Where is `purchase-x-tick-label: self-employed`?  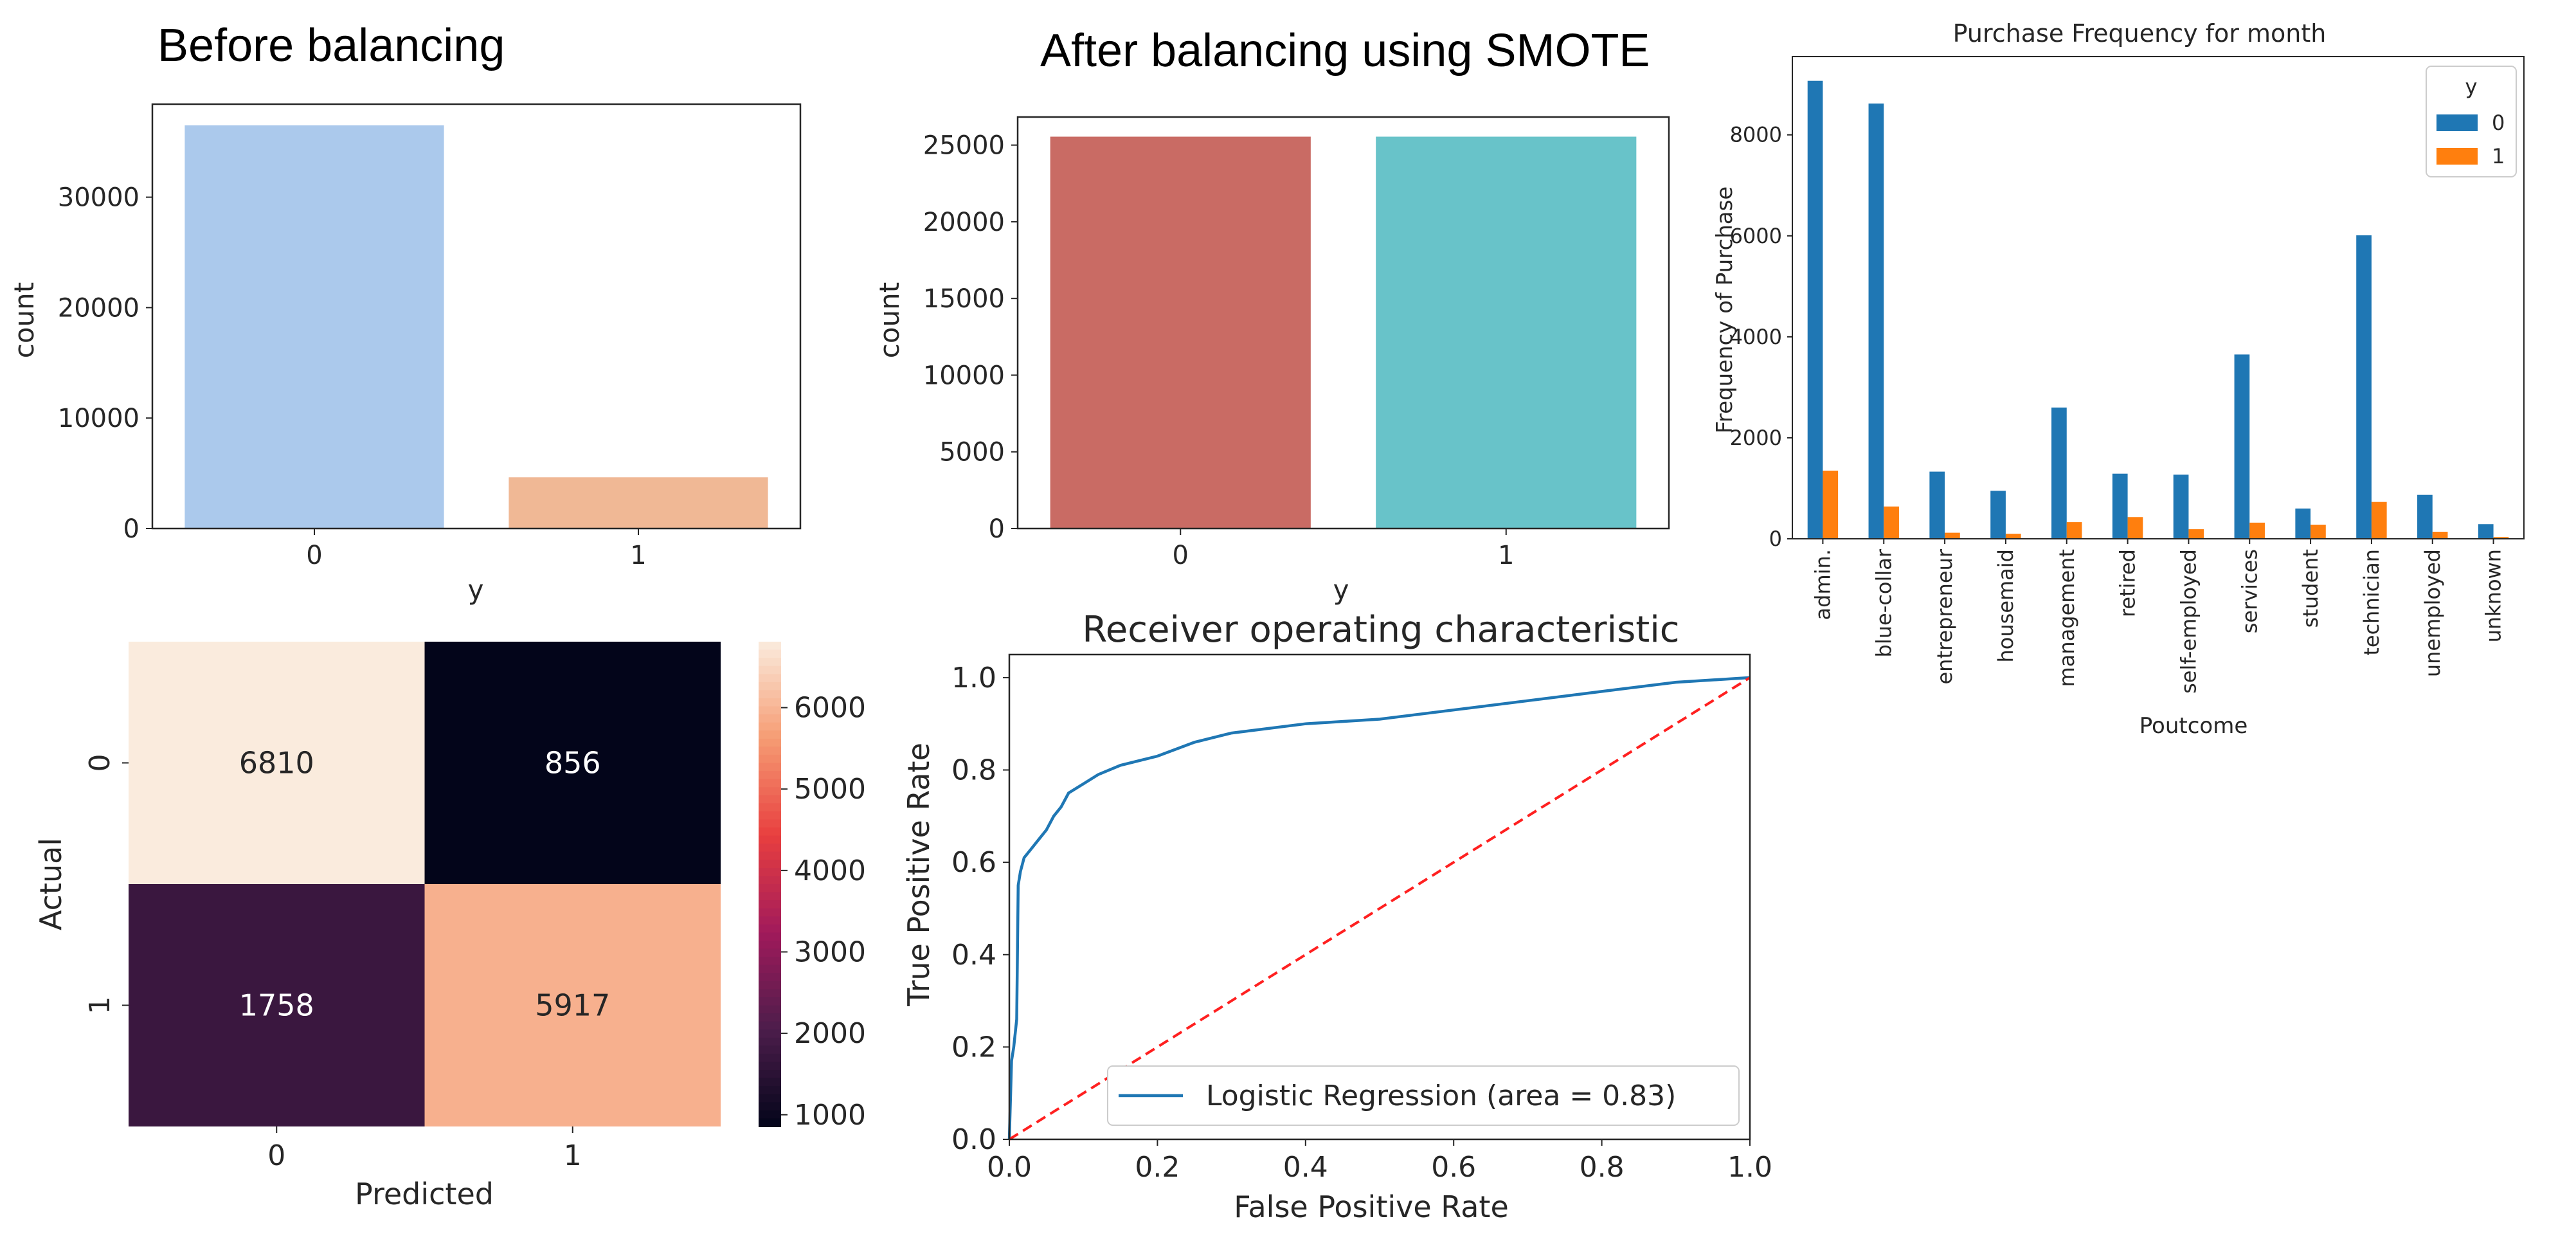 purchase-x-tick-label: self-employed is located at coordinates (2188, 621).